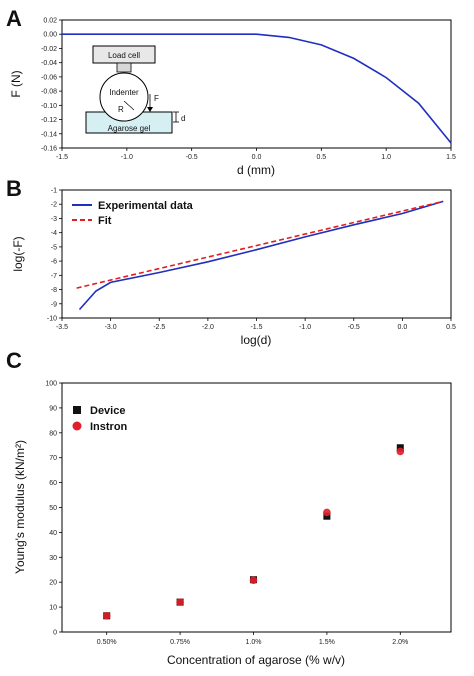 The height and width of the screenshot is (676, 474). Describe the element at coordinates (257, 157) in the screenshot. I see `panel-a-xtick-label: 0.0` at that location.